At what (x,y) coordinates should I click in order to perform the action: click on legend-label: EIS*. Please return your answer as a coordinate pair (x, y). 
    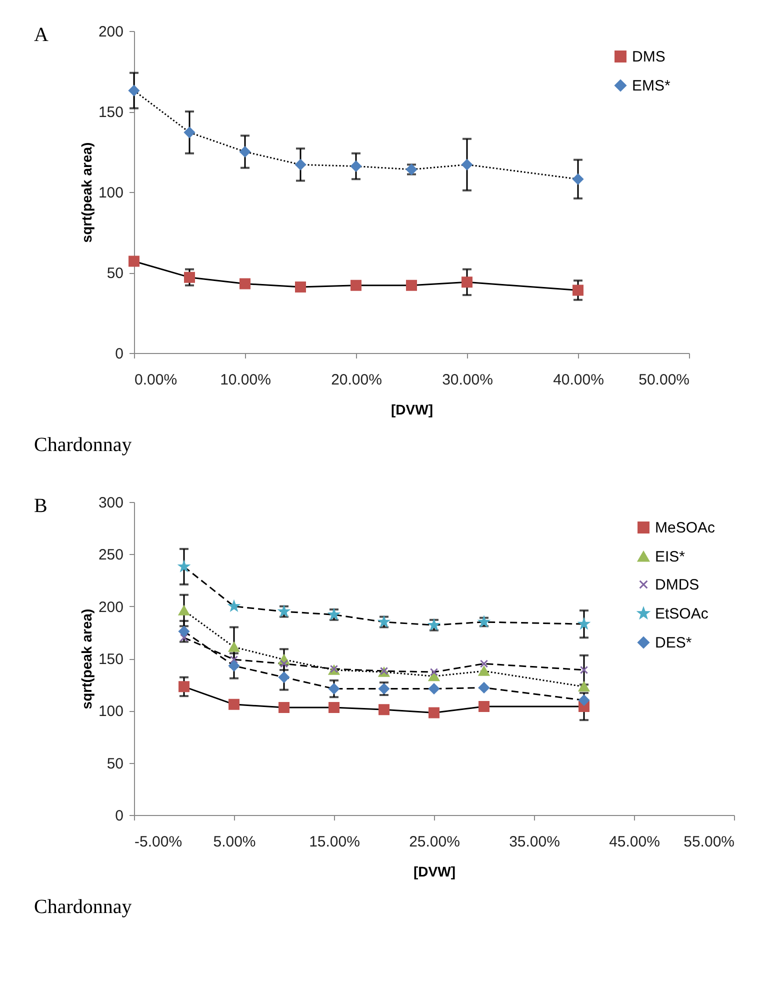
    Looking at the image, I should click on (670, 557).